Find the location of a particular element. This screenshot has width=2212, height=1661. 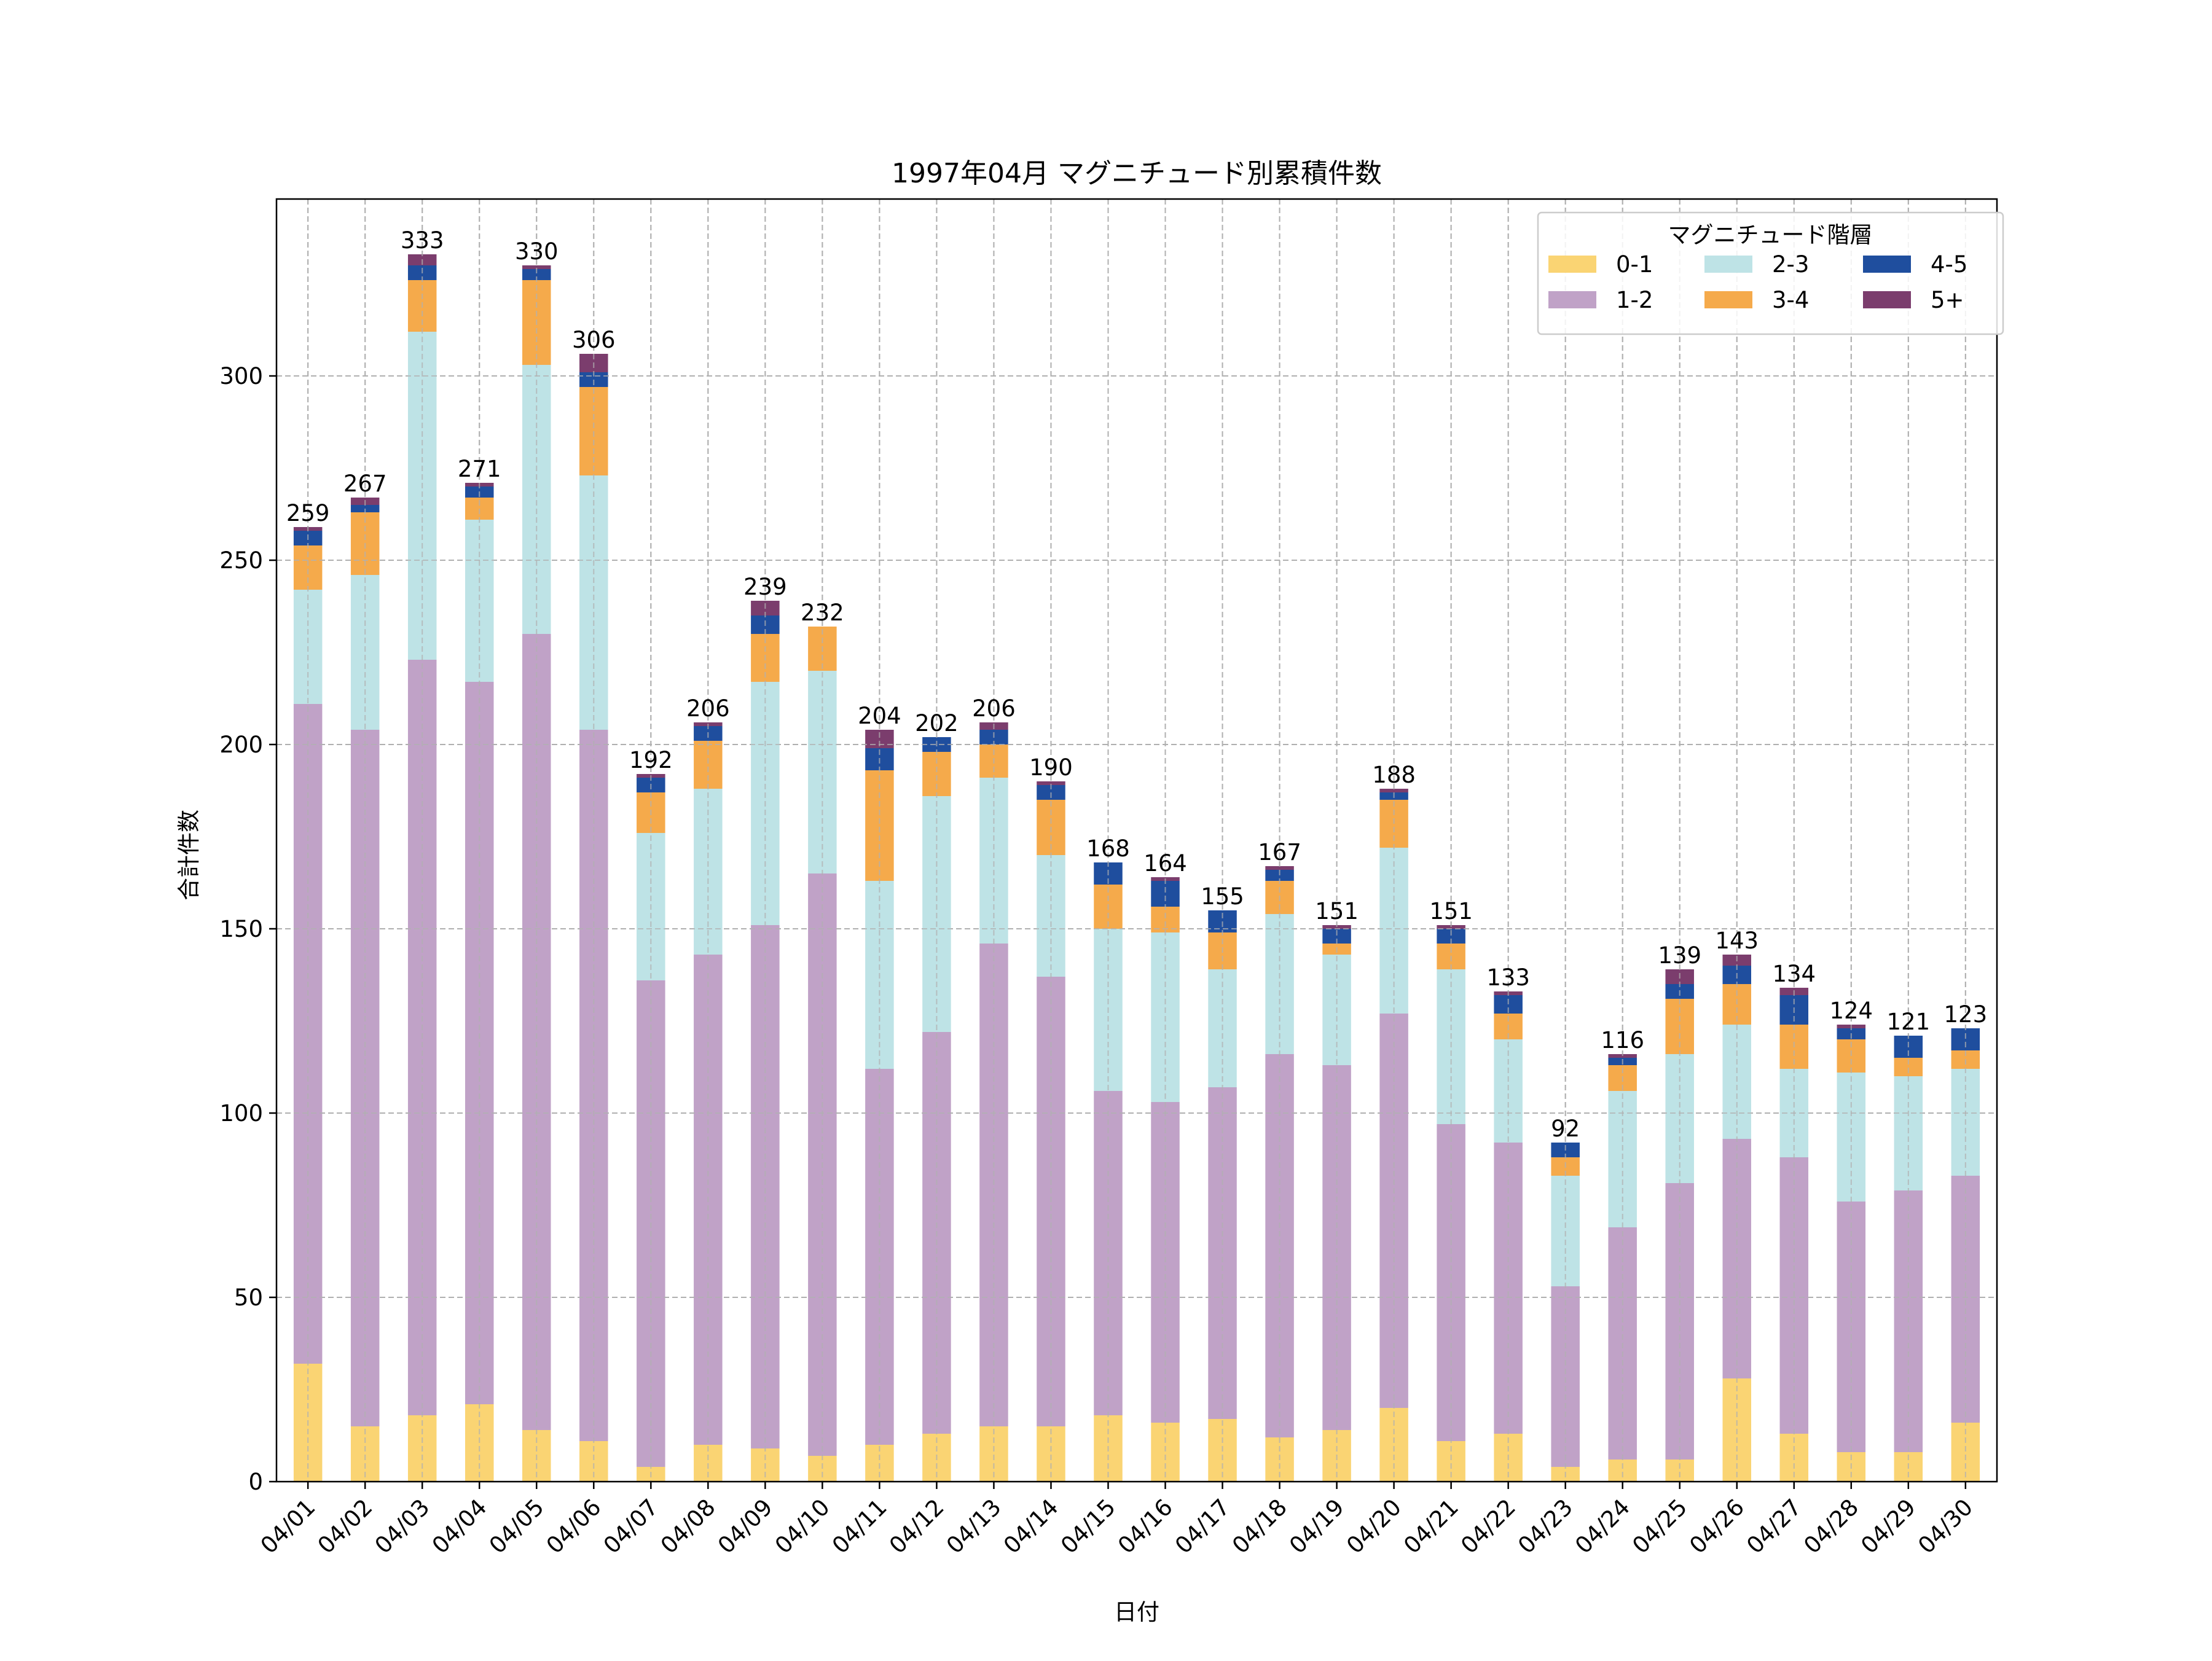

total-label: 168 is located at coordinates (1108, 848).